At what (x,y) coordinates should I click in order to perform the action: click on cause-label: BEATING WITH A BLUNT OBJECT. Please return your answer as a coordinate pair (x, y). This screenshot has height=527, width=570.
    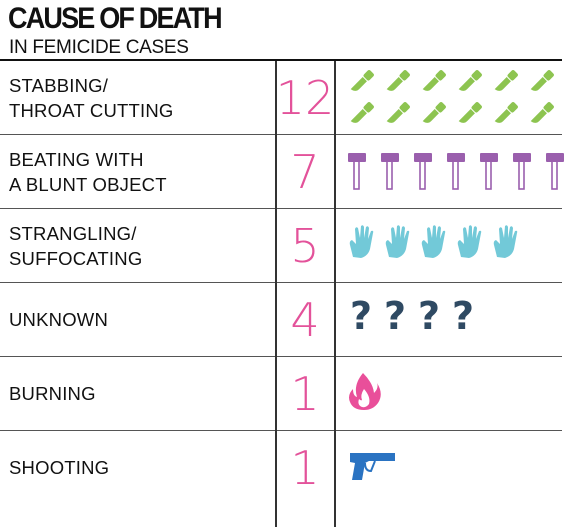
    Looking at the image, I should click on (88, 171).